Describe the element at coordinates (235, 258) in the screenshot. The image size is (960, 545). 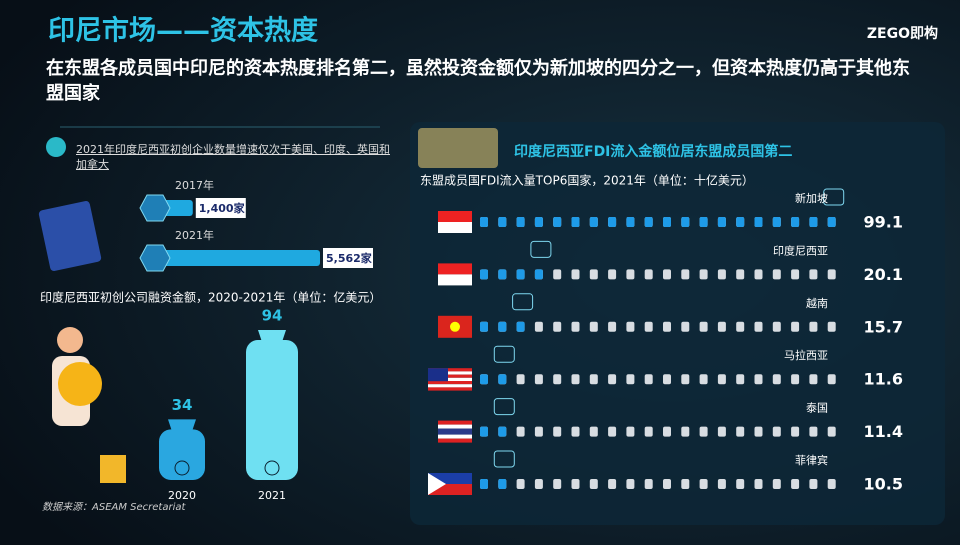
I see `bar` at that location.